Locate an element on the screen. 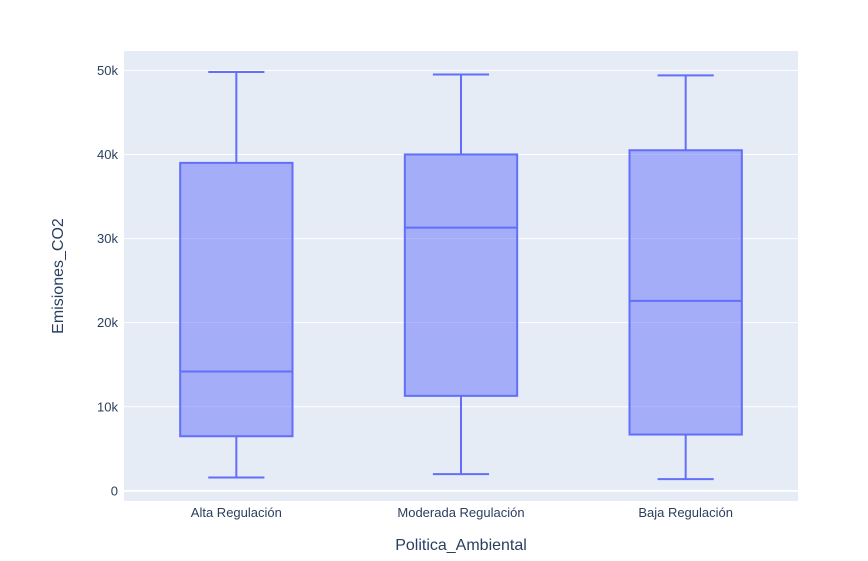 This screenshot has height=561, width=868. y-tick-label: 40k is located at coordinates (107, 154).